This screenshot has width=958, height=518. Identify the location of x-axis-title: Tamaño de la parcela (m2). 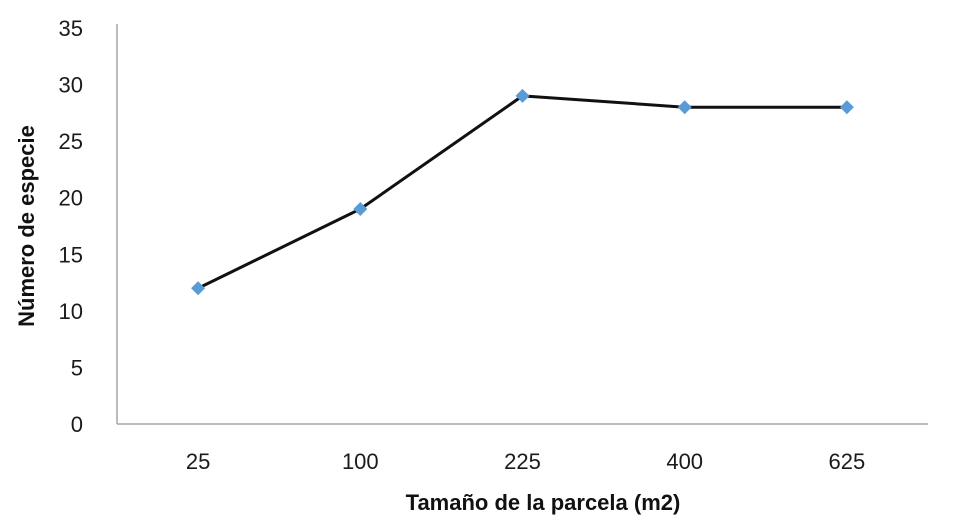
(543, 502).